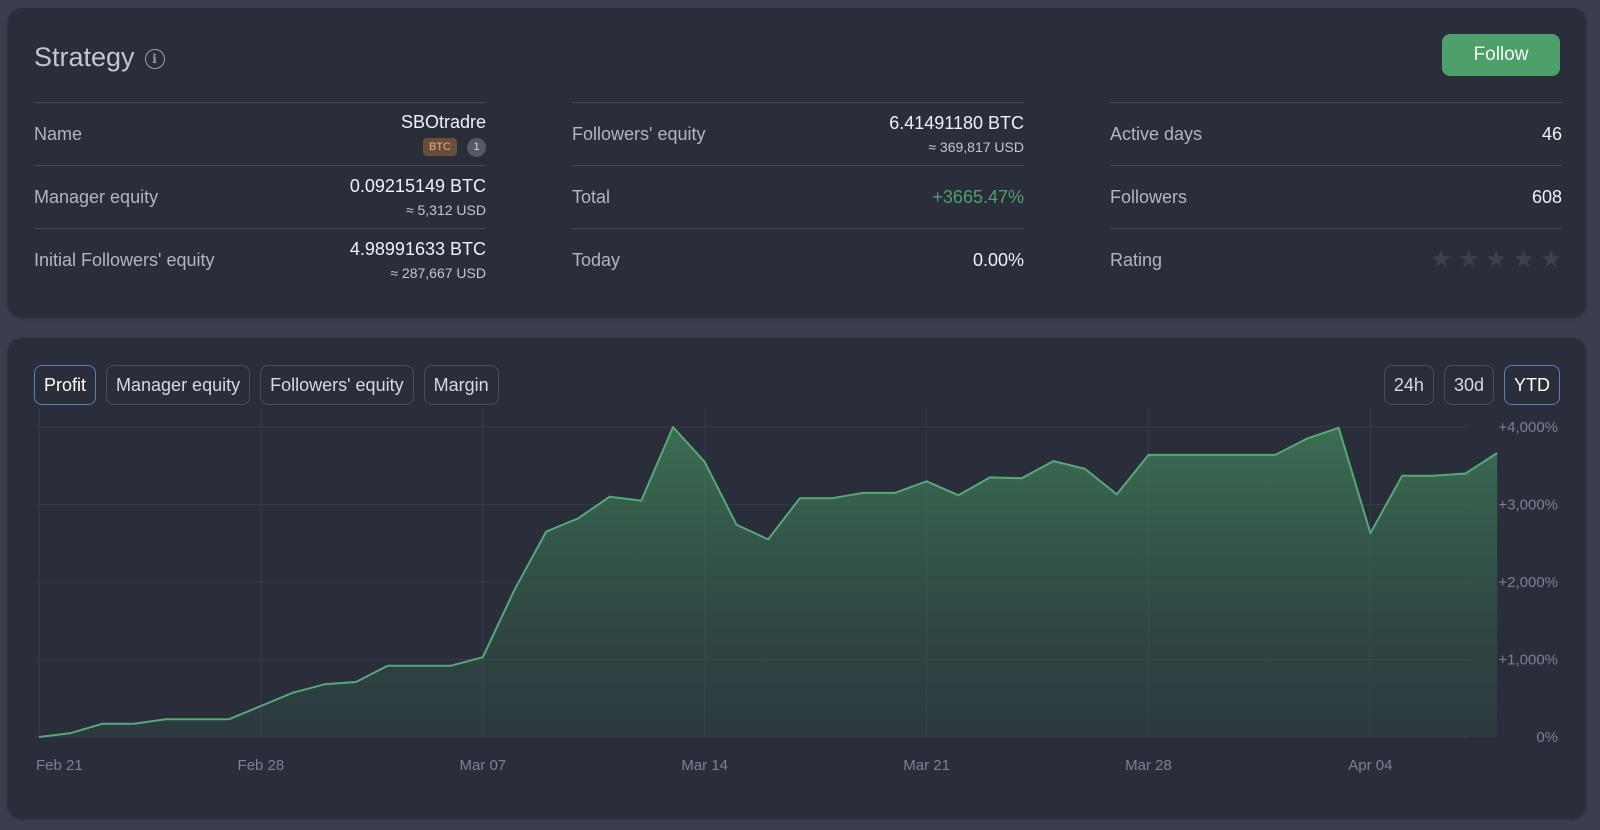 This screenshot has height=830, width=1600. Describe the element at coordinates (798, 259) in the screenshot. I see `today-row: Today 0.00%` at that location.